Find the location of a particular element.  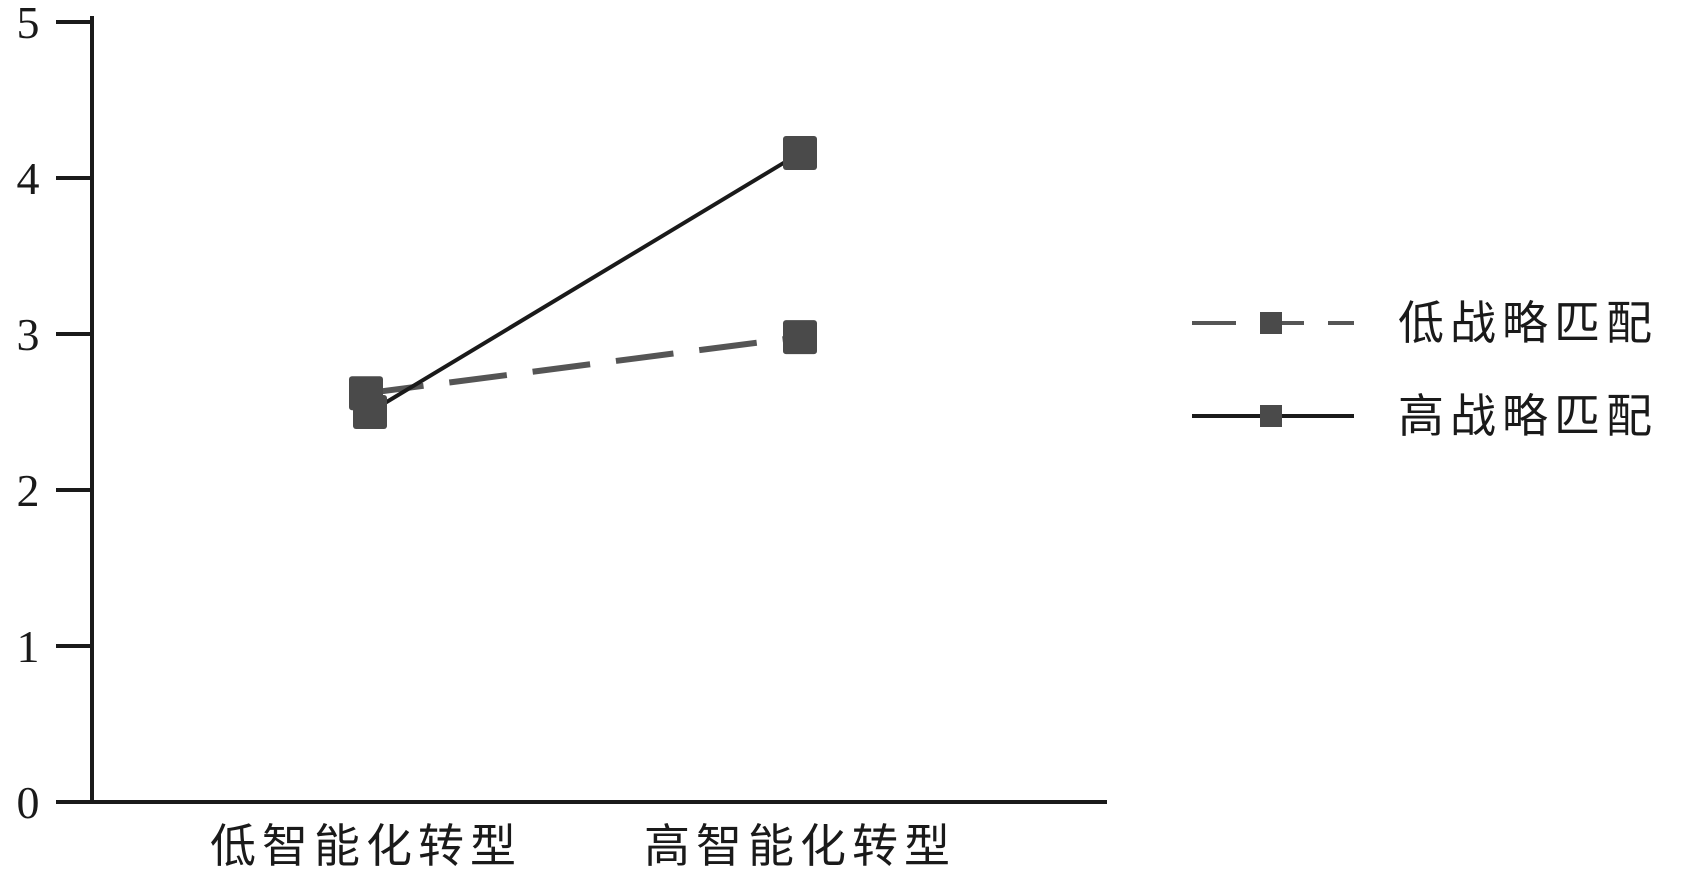

legend-label: 高战略匹配 is located at coordinates (1528, 416).